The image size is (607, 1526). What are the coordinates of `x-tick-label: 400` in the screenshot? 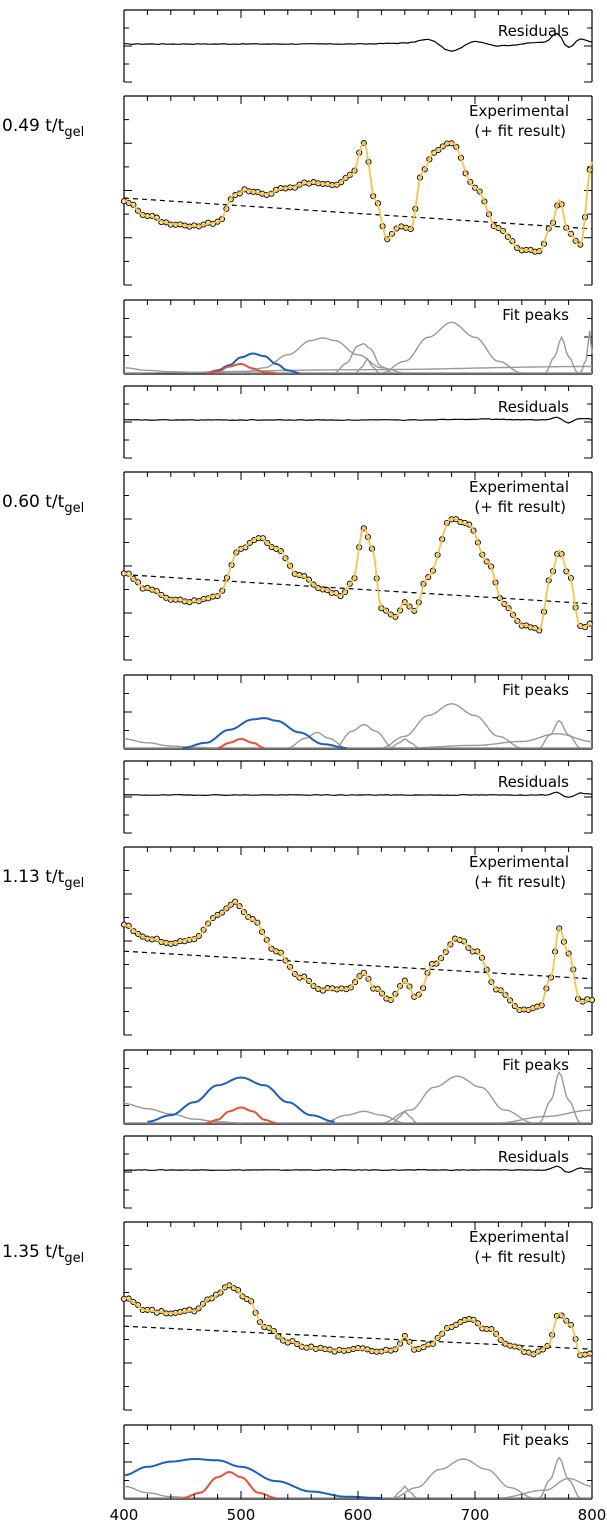 It's located at (124, 1515).